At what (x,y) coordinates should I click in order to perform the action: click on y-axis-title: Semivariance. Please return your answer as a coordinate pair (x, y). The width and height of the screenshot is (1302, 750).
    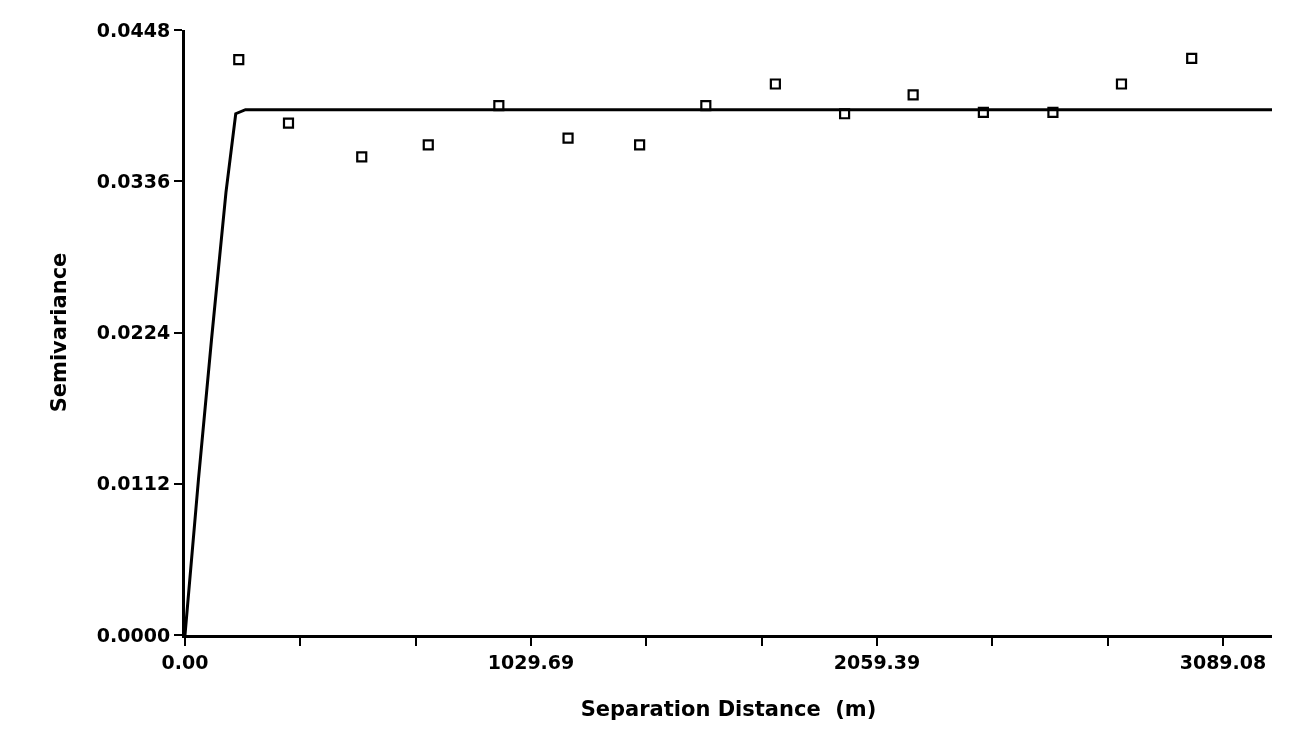
    Looking at the image, I should click on (59, 332).